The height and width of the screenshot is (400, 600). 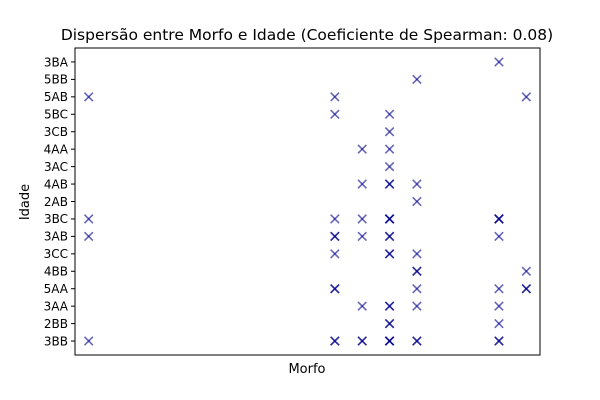 I want to click on y-tick-label: 2BB, so click(x=56, y=324).